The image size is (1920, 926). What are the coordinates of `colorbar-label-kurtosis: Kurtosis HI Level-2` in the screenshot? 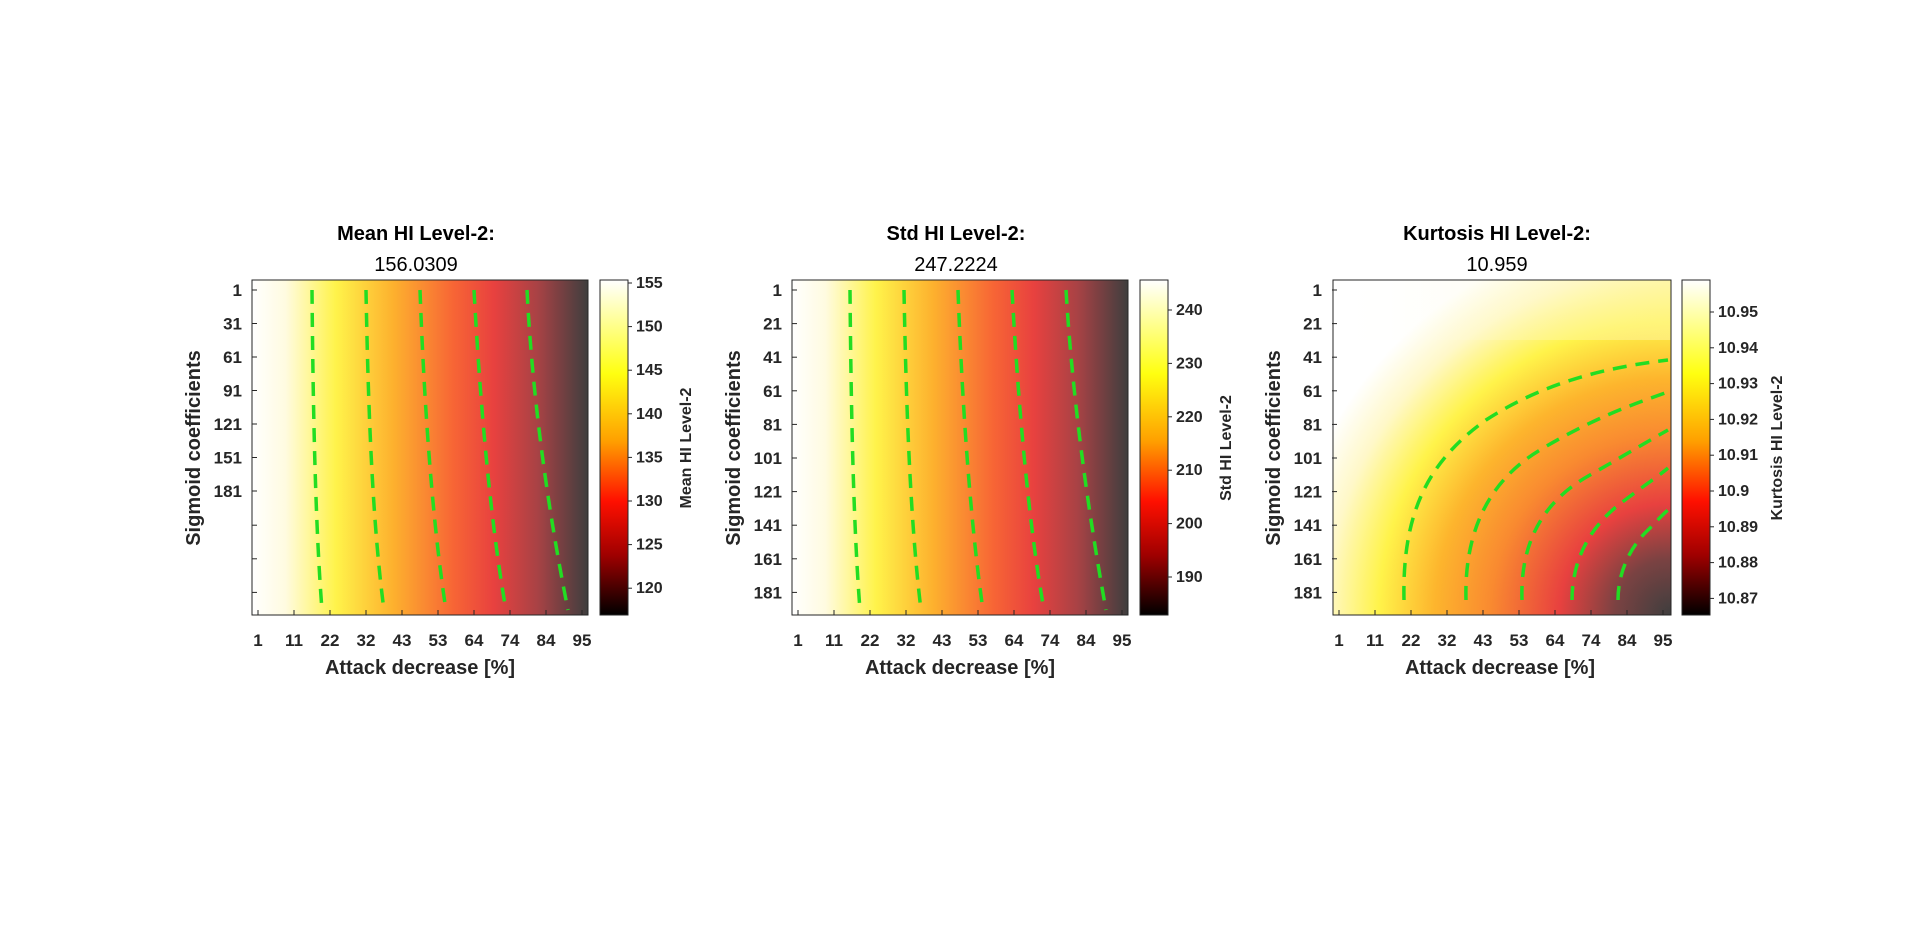 It's located at (1777, 447).